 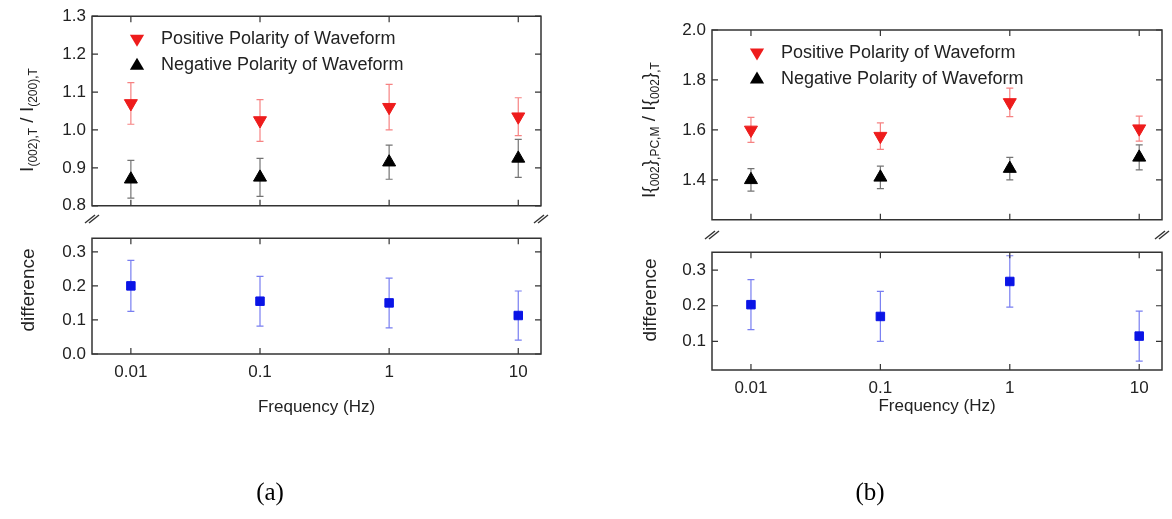 What do you see at coordinates (694, 129) in the screenshot?
I see `y-tick-label: 1.6` at bounding box center [694, 129].